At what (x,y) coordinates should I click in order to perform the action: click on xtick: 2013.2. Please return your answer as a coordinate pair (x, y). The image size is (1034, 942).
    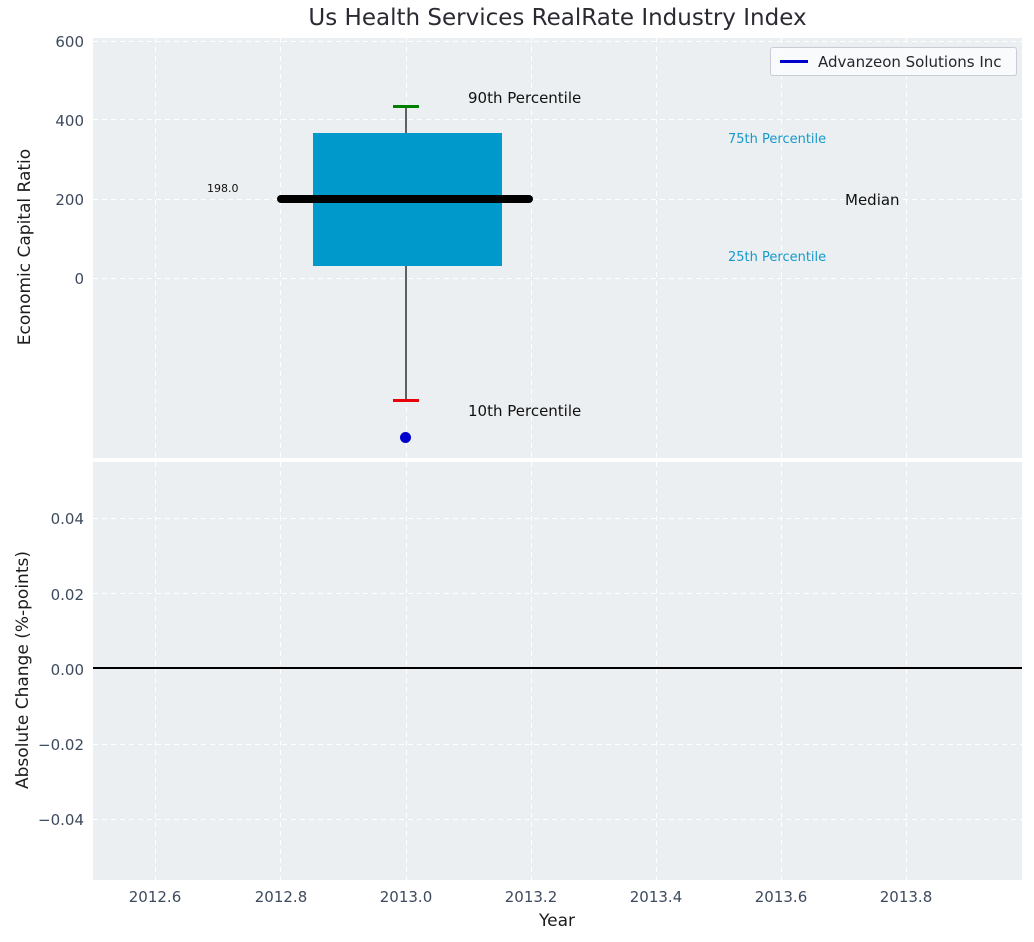
    Looking at the image, I should click on (531, 897).